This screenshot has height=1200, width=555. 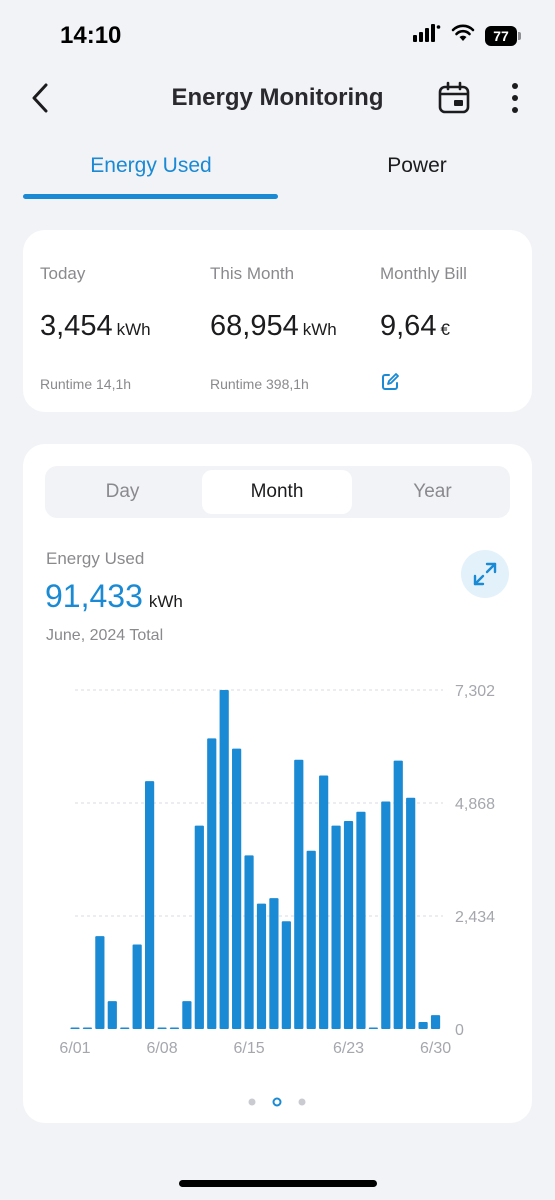 I want to click on wifi-icon, so click(x=463, y=35).